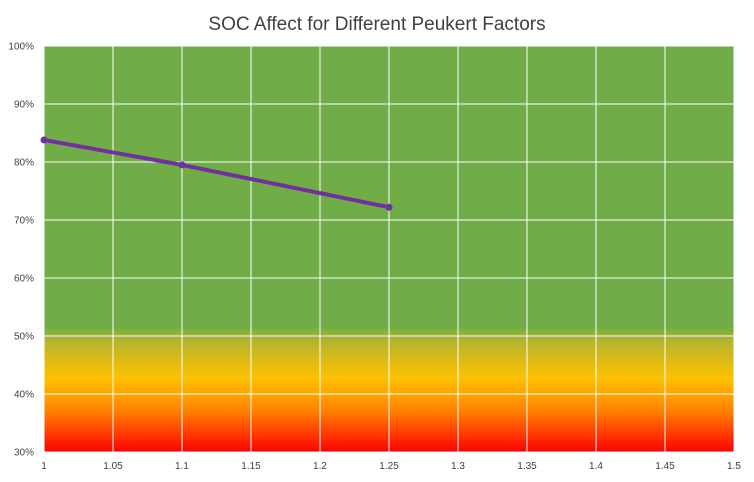 The height and width of the screenshot is (482, 754). What do you see at coordinates (734, 466) in the screenshot?
I see `x-tick-label: 1.5` at bounding box center [734, 466].